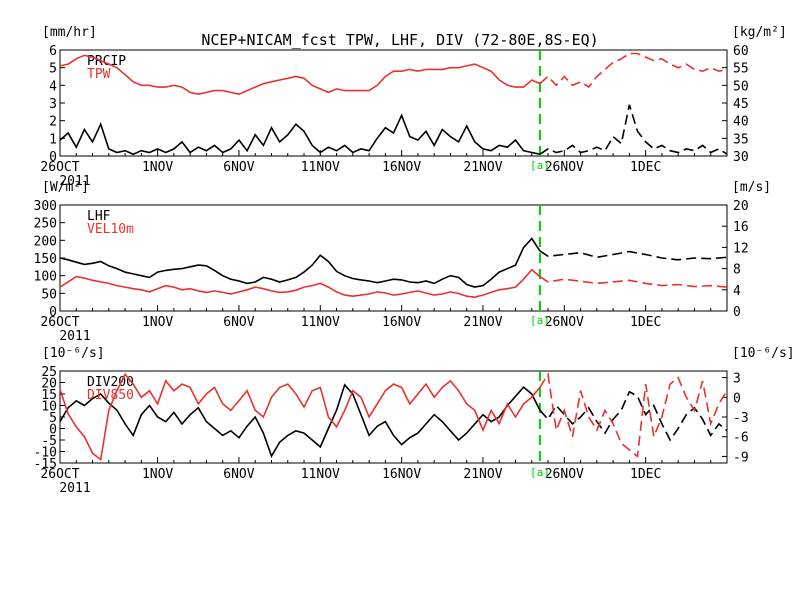 This screenshot has width=800, height=600. What do you see at coordinates (633, 255) in the screenshot?
I see `series-line-lhf-forecast` at bounding box center [633, 255].